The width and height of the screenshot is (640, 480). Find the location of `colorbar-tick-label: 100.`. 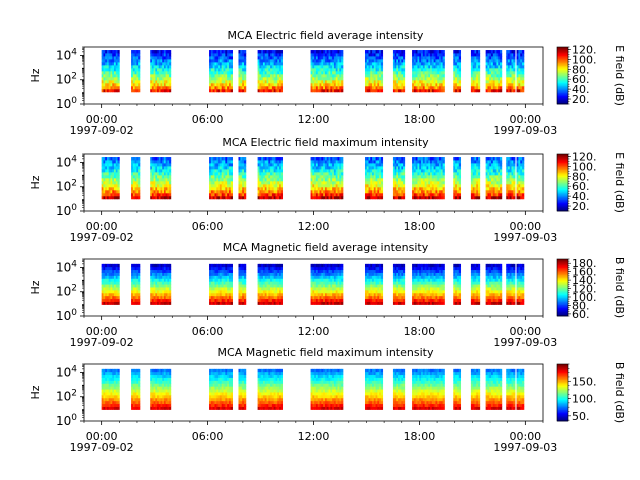

colorbar-tick-label: 100. is located at coordinates (584, 166).